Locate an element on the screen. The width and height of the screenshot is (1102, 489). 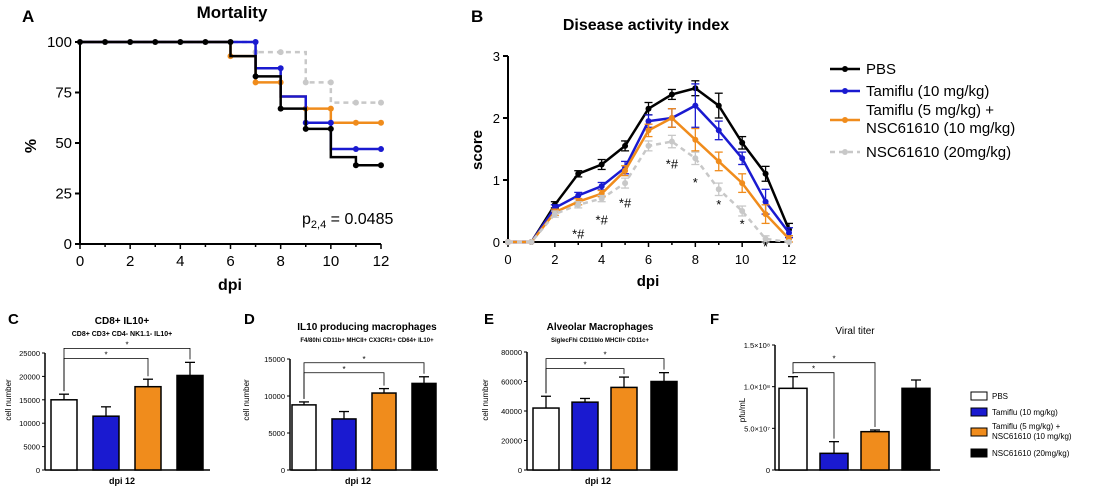
series-pbs-line is located at coordinates (230, 103).